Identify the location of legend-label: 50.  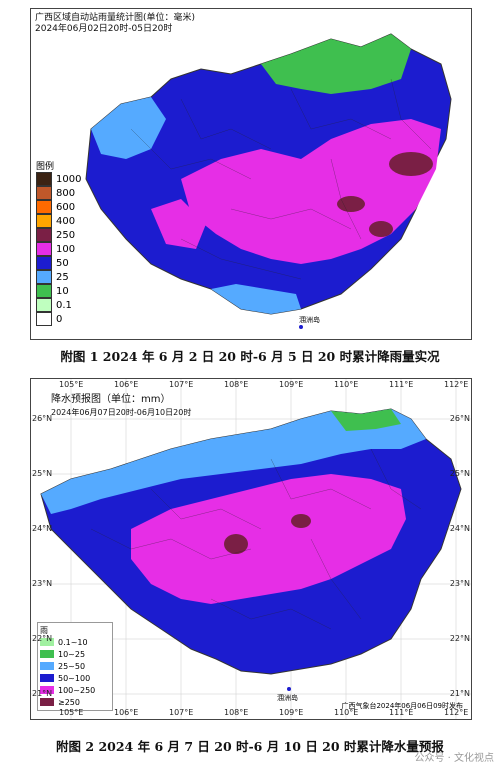
(62, 263).